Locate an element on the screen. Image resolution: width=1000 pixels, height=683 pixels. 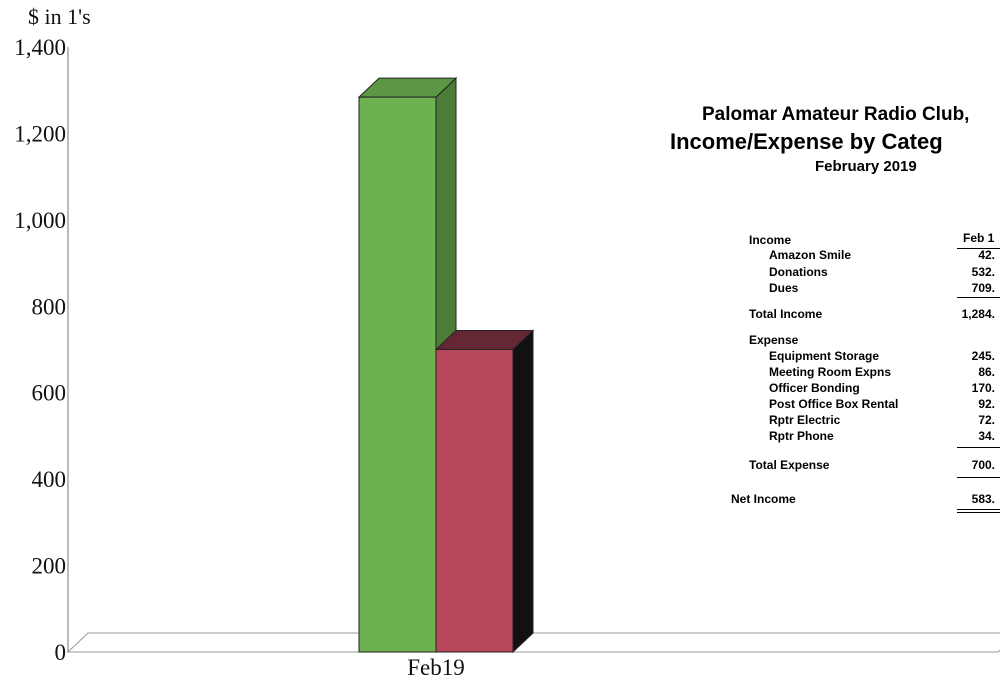
total-income-value: 1,284. is located at coordinates (978, 314).